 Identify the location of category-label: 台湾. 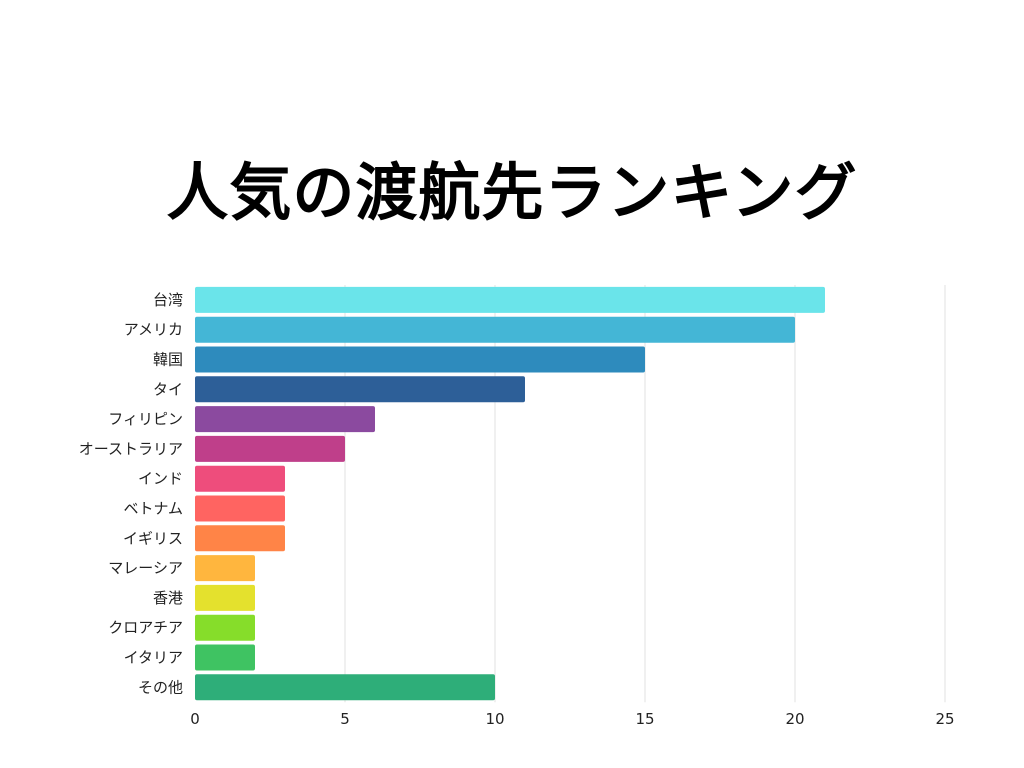
(168, 300).